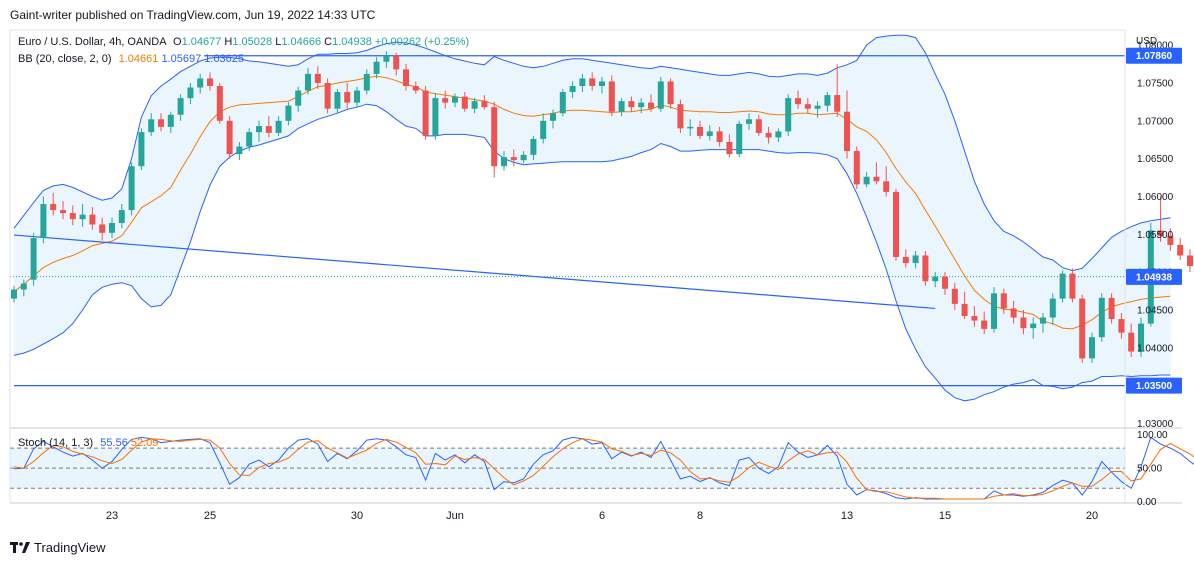 This screenshot has height=565, width=1194. What do you see at coordinates (602, 468) in the screenshot?
I see `stoch-pane` at bounding box center [602, 468].